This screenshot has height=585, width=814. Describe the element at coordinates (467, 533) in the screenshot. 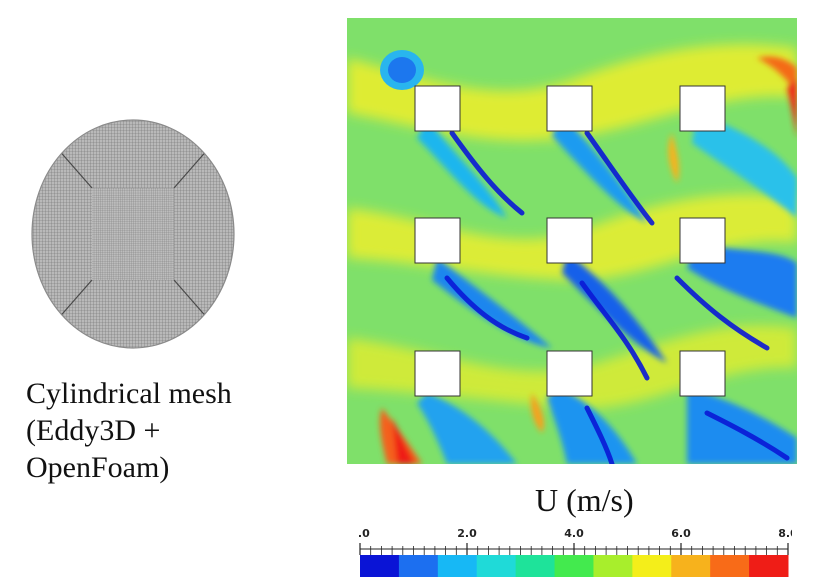

I see `colorbar-tick-label: 2.0` at that location.